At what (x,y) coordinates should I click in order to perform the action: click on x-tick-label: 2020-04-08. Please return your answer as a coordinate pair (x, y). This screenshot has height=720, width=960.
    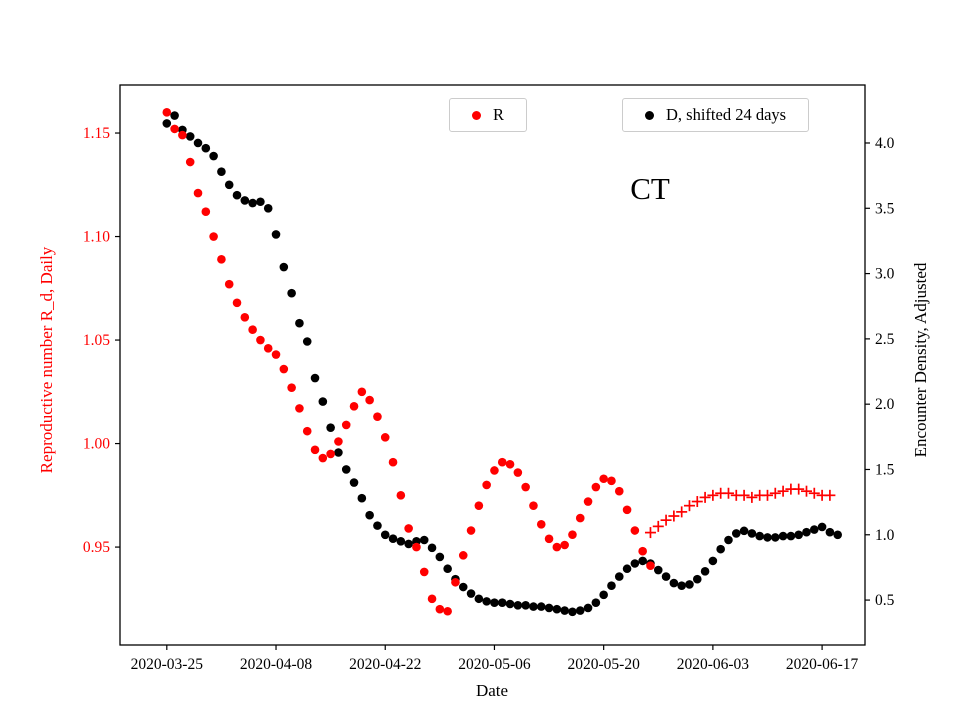
    Looking at the image, I should click on (276, 664).